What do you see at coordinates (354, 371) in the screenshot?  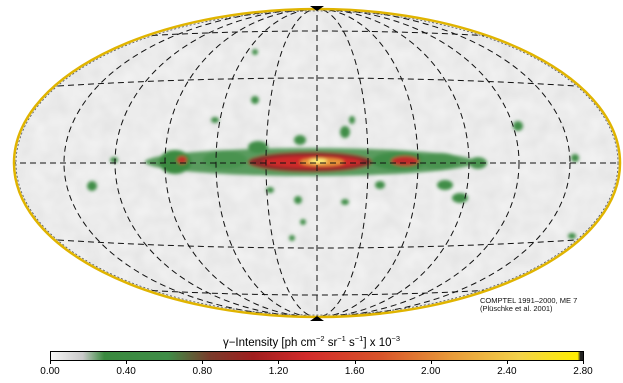 I see `colorbar-tick-label: 1.60` at bounding box center [354, 371].